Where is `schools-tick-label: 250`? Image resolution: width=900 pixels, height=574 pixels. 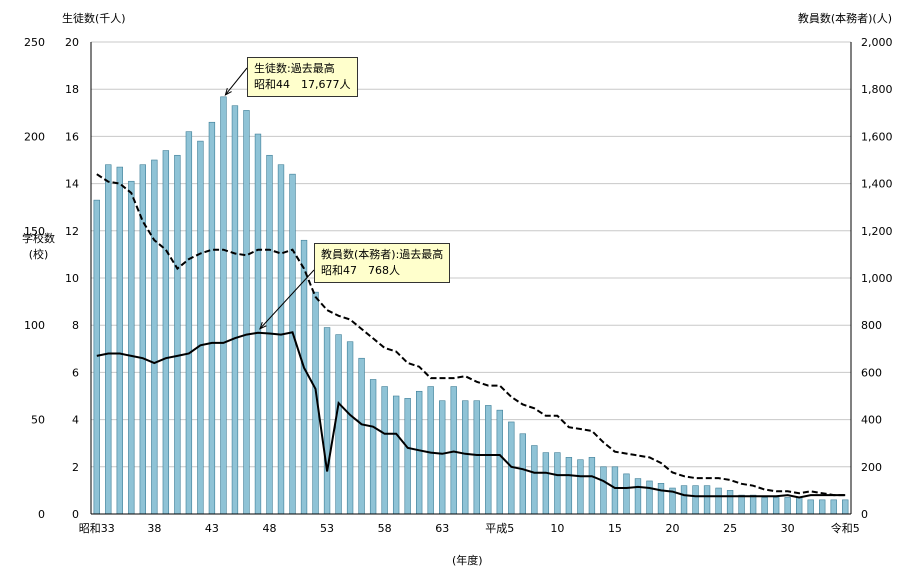
schools-tick-label: 250 is located at coordinates (34, 42).